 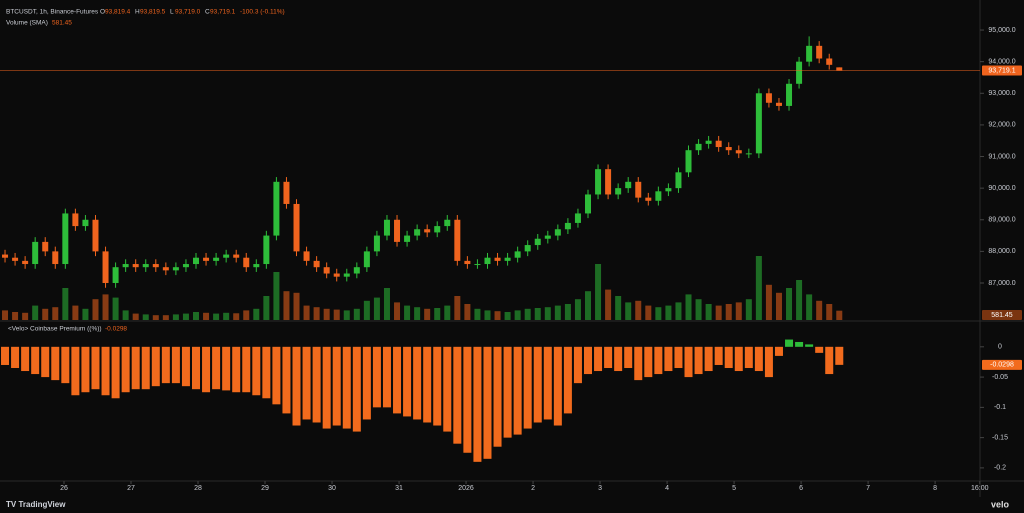 I want to click on y-tick-label: 89,000.0, so click(x=1001, y=220).